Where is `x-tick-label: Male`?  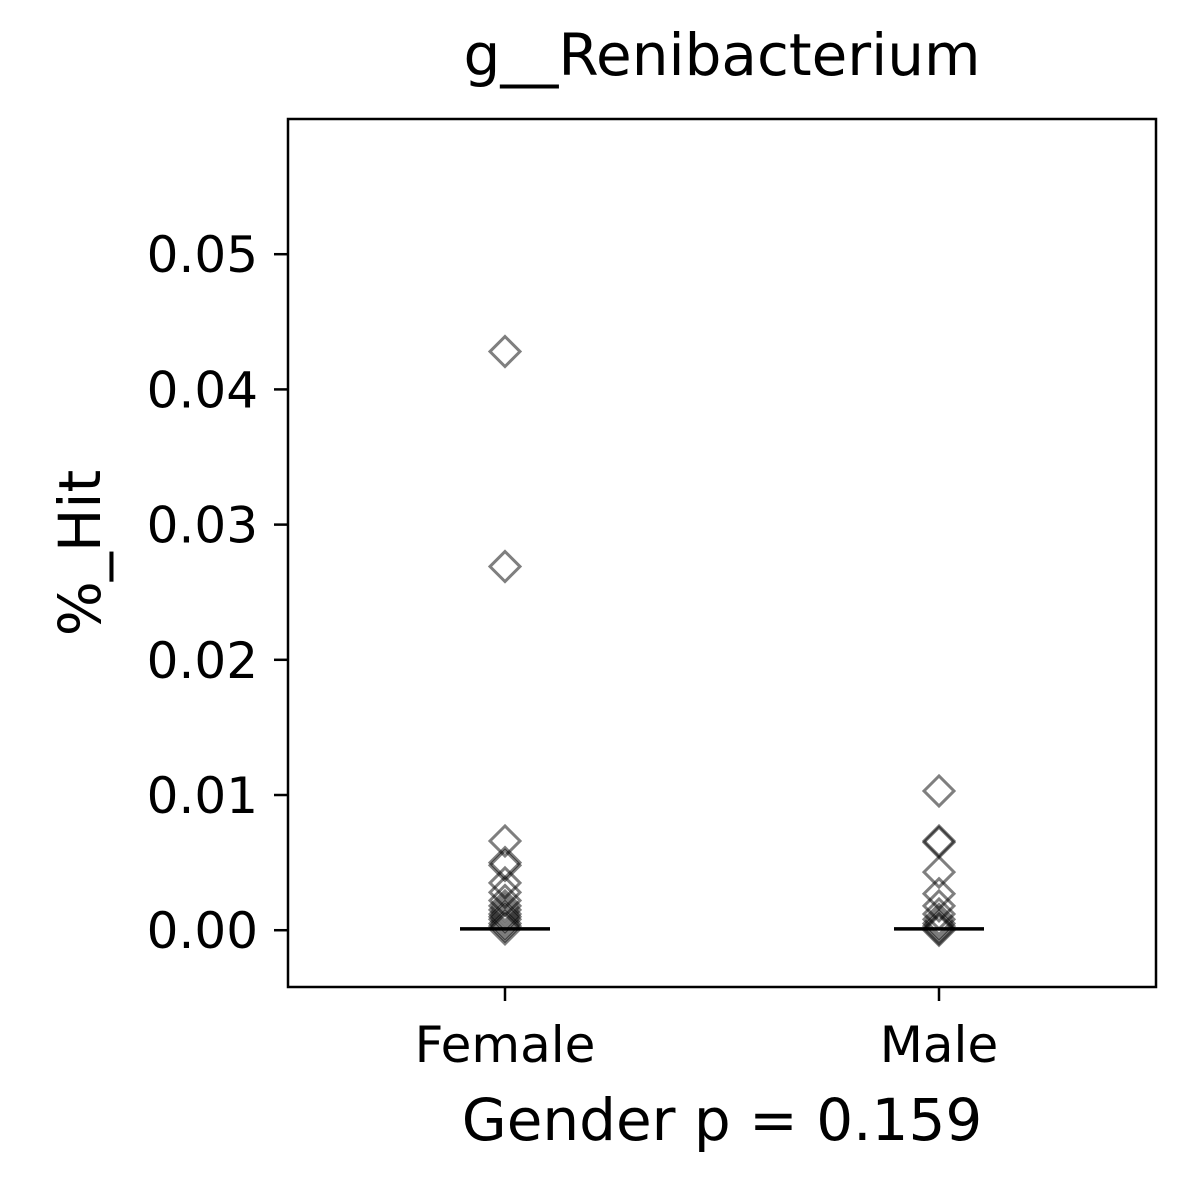
x-tick-label: Male is located at coordinates (939, 1045).